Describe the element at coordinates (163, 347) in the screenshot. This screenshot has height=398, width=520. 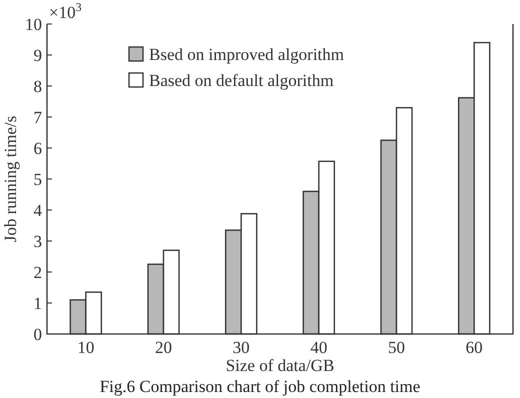
I see `x-tick-label: 20` at that location.